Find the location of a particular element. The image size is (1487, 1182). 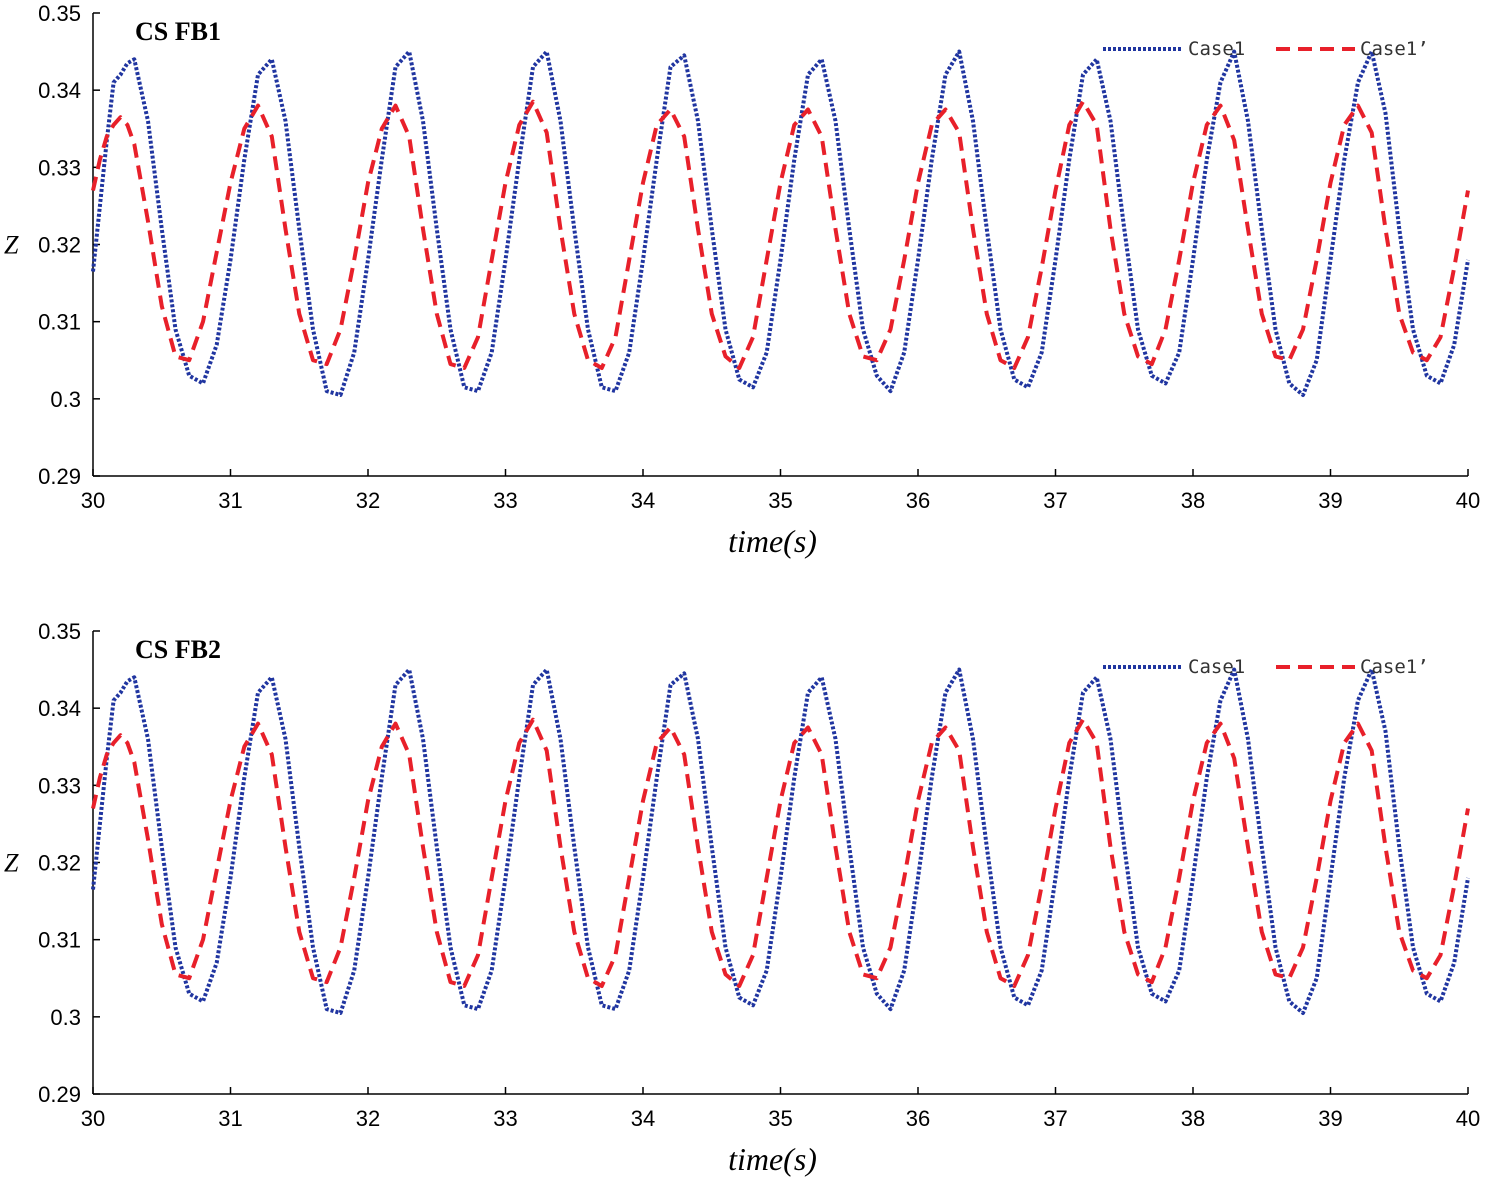

chart-title: CS FB1 is located at coordinates (178, 31).